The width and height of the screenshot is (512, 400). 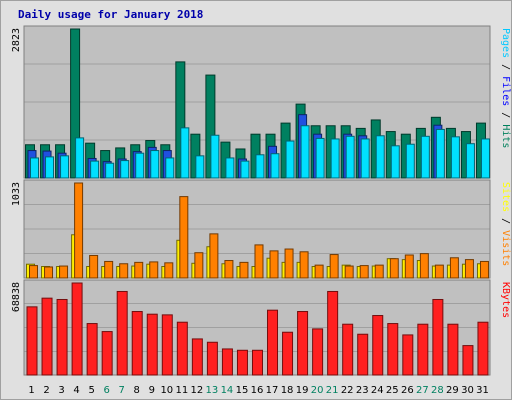 What do you see at coordinates (46, 390) in the screenshot?
I see `day-label: 2` at bounding box center [46, 390].